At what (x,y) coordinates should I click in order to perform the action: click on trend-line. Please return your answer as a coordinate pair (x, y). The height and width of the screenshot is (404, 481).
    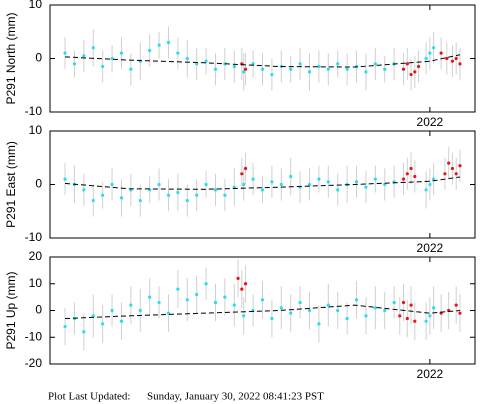
    Looking at the image, I should click on (263, 61).